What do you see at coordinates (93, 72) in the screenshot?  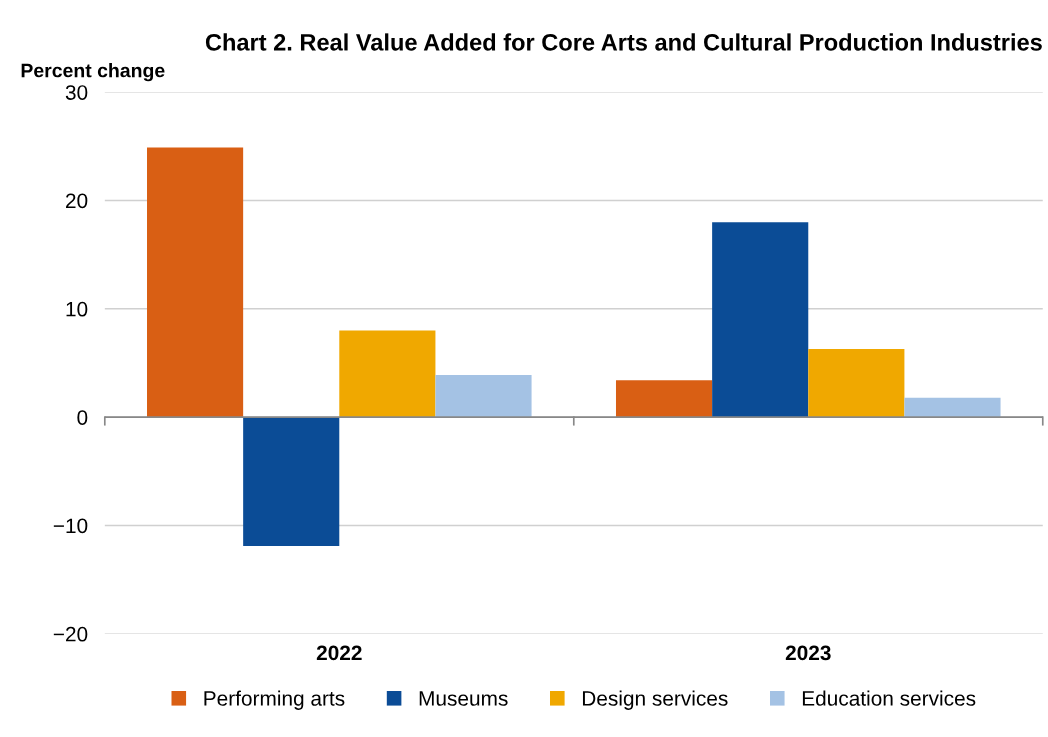 I see `y-axis-title: Percent change` at bounding box center [93, 72].